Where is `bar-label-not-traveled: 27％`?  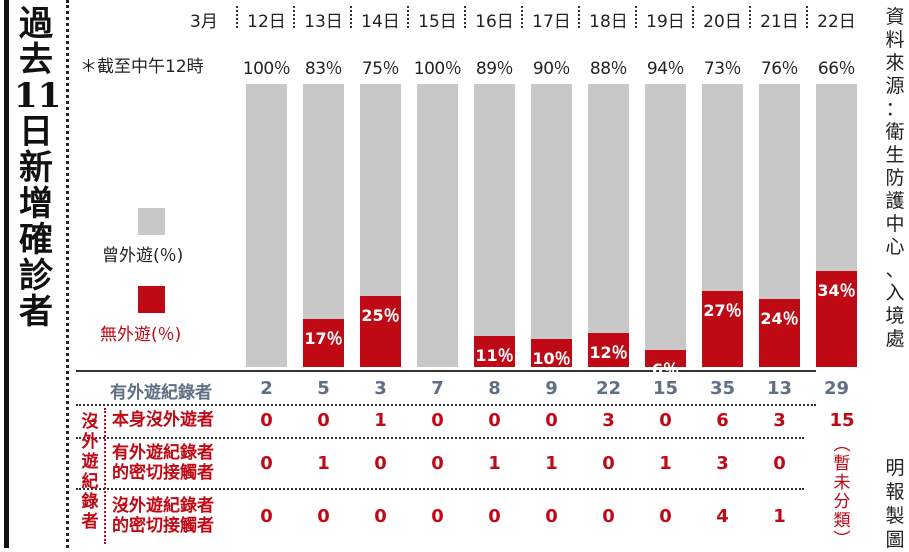 bar-label-not-traveled: 27％ is located at coordinates (722, 310).